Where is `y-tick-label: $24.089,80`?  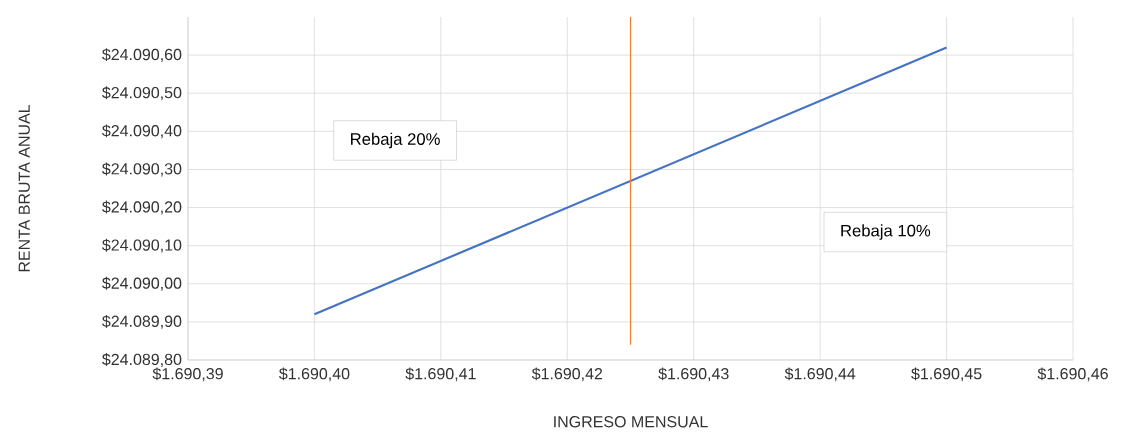
y-tick-label: $24.089,80 is located at coordinates (142, 360).